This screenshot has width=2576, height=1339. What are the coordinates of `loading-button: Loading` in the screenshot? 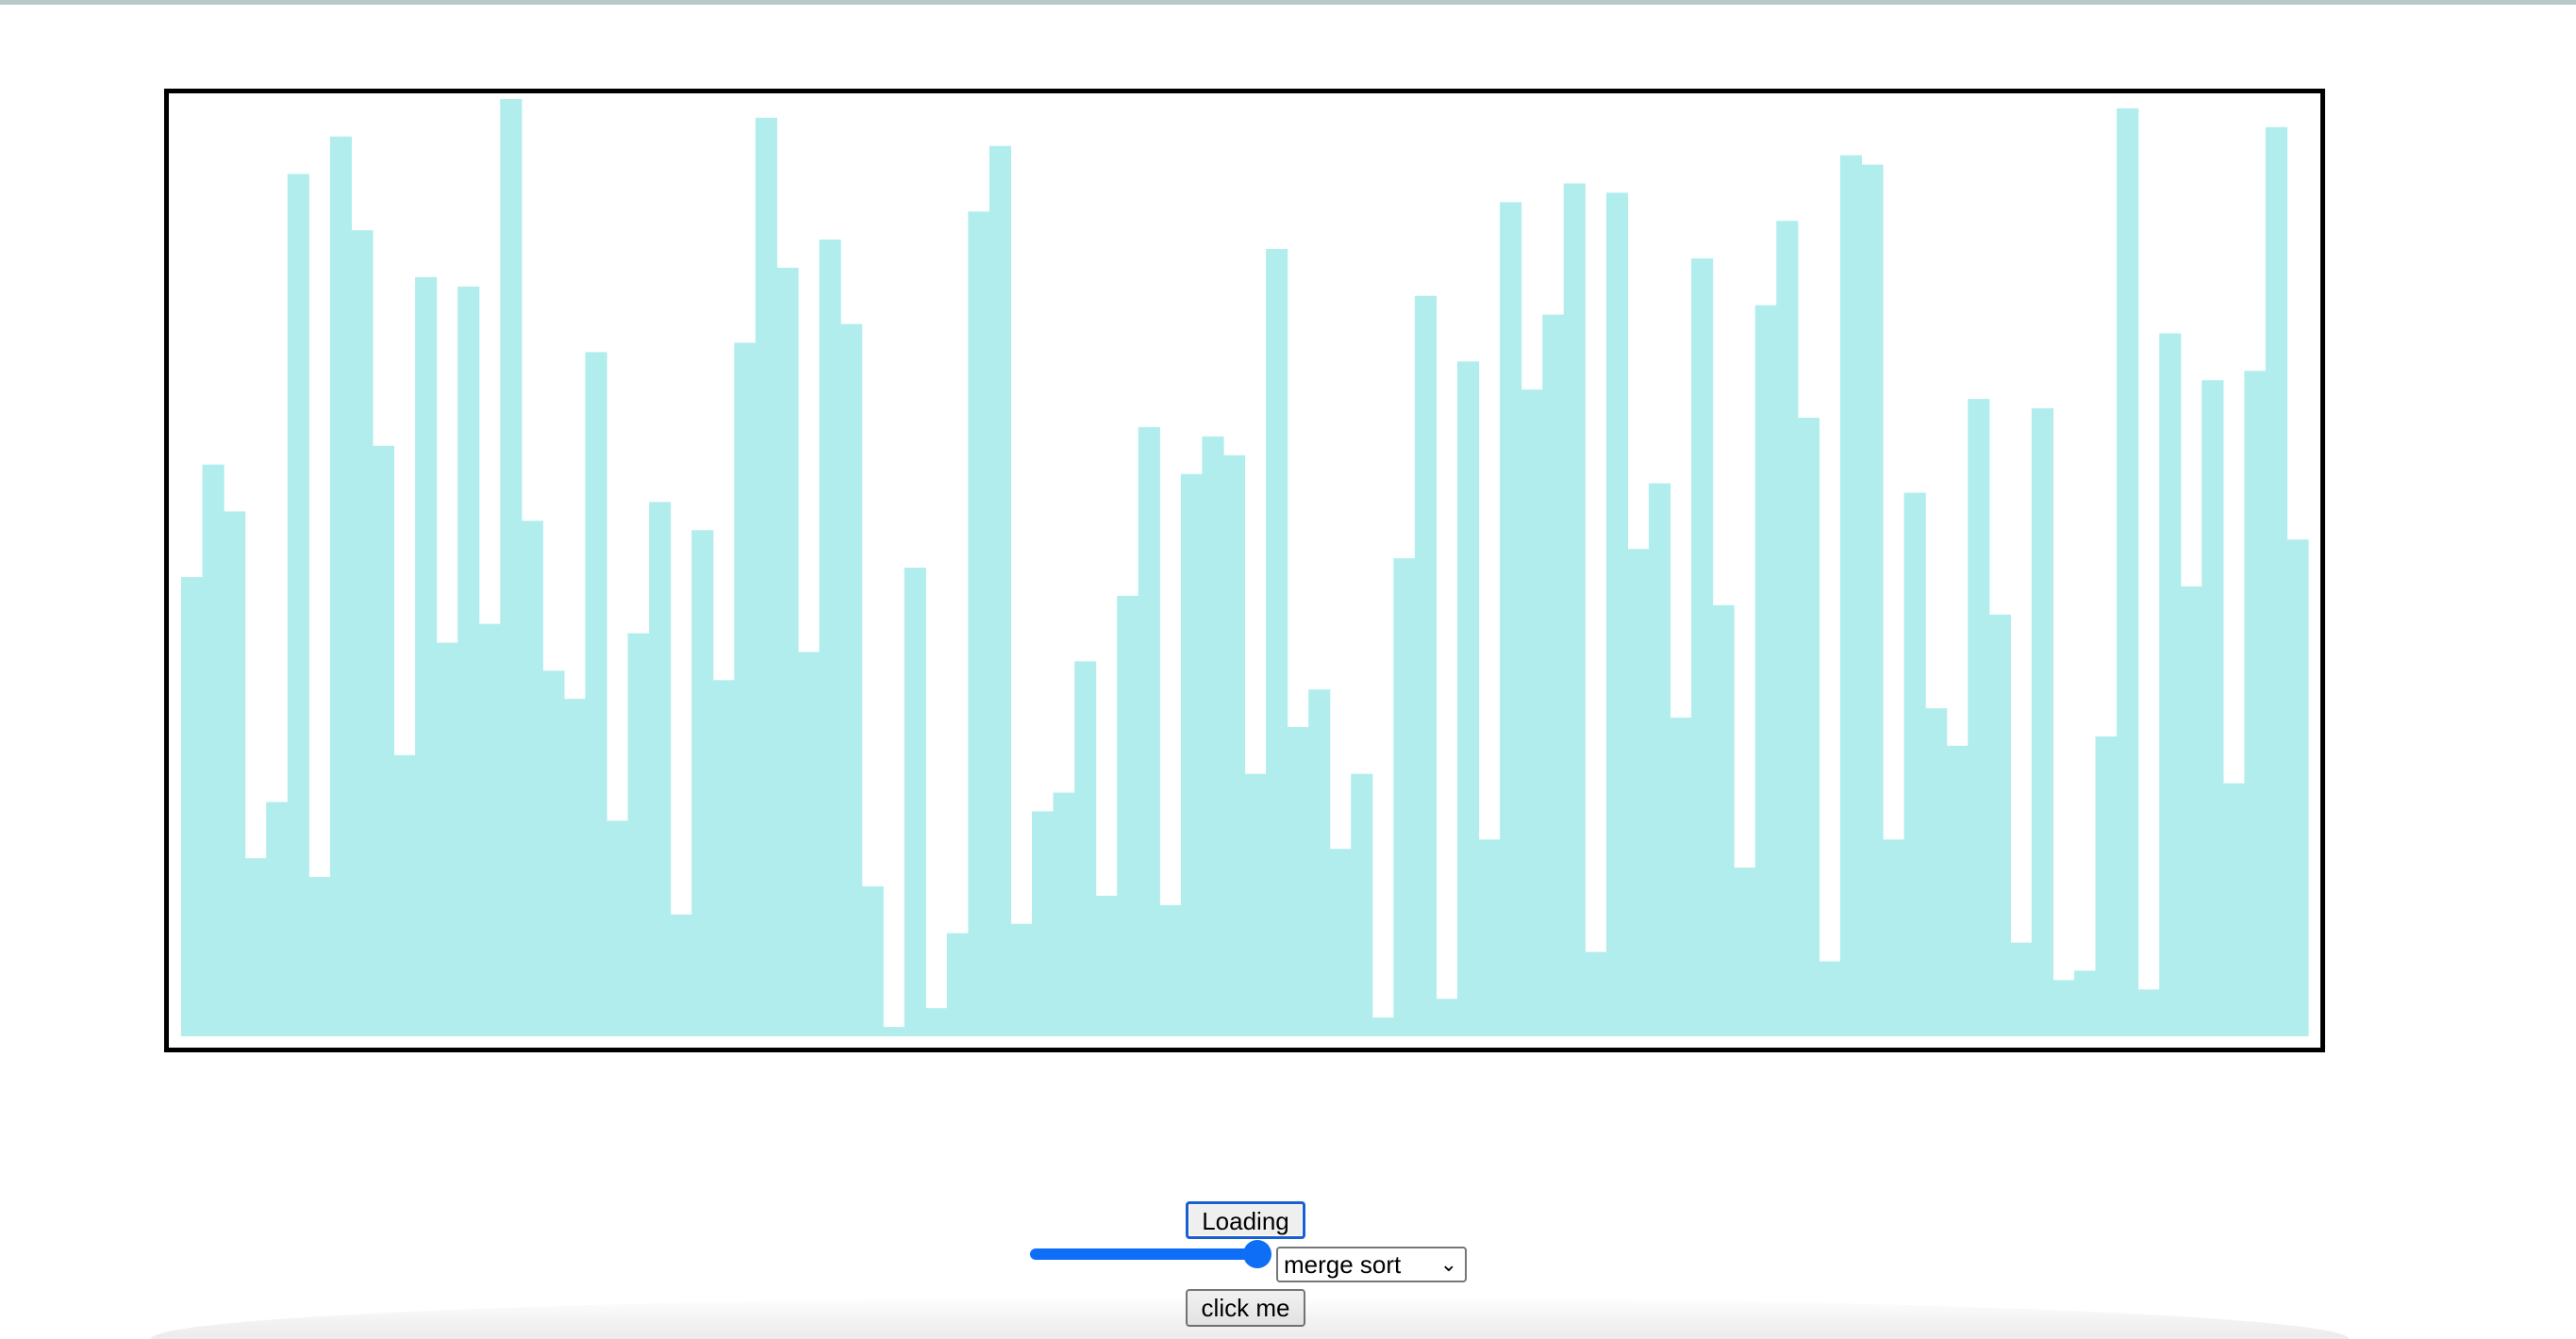 It's located at (1245, 1220).